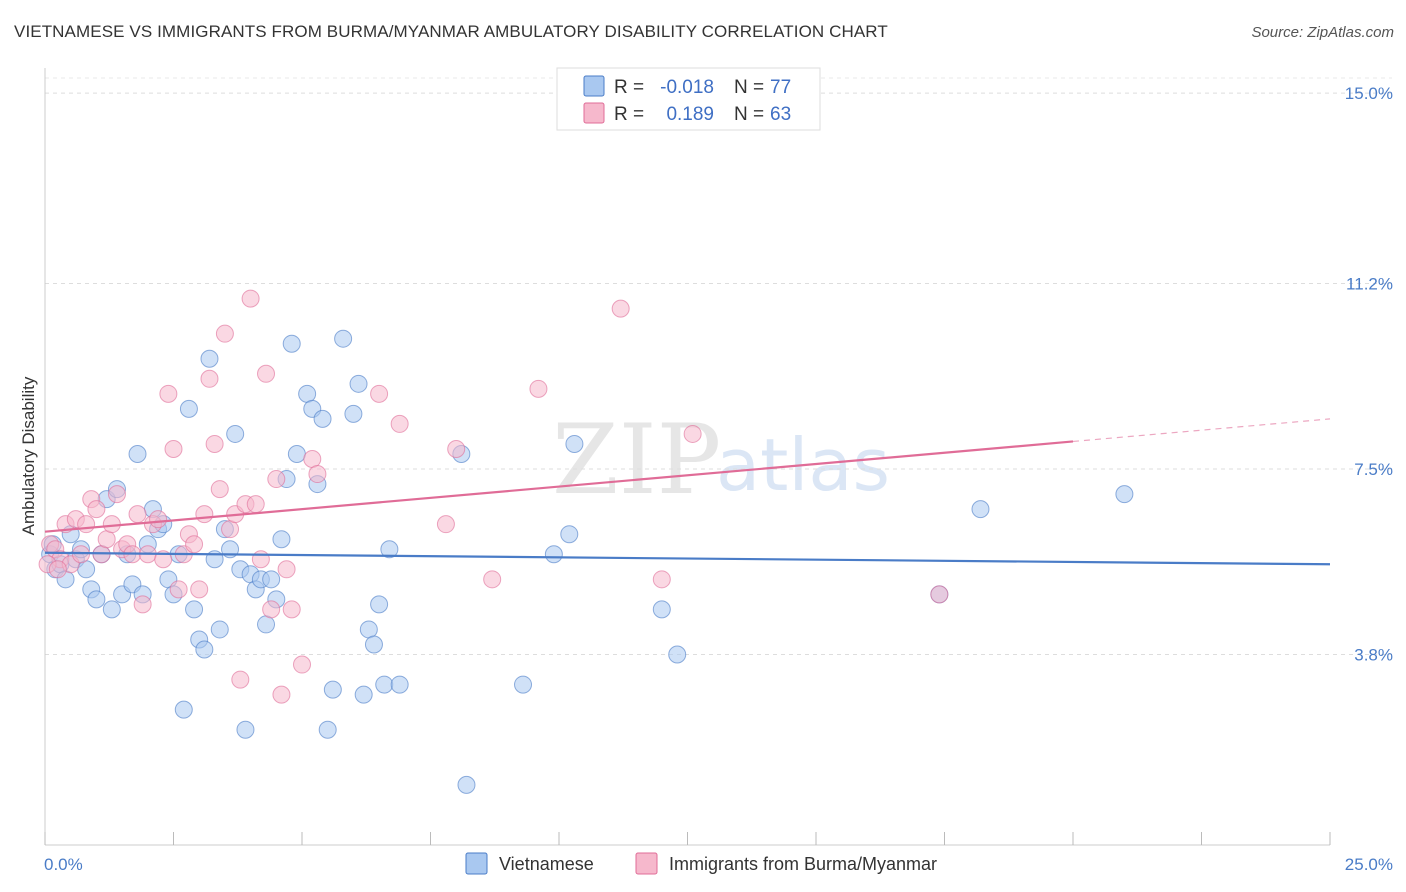 This screenshot has height=892, width=1406. What do you see at coordinates (629, 114) in the screenshot?
I see `legend-r-label-burma: R =` at bounding box center [629, 114].